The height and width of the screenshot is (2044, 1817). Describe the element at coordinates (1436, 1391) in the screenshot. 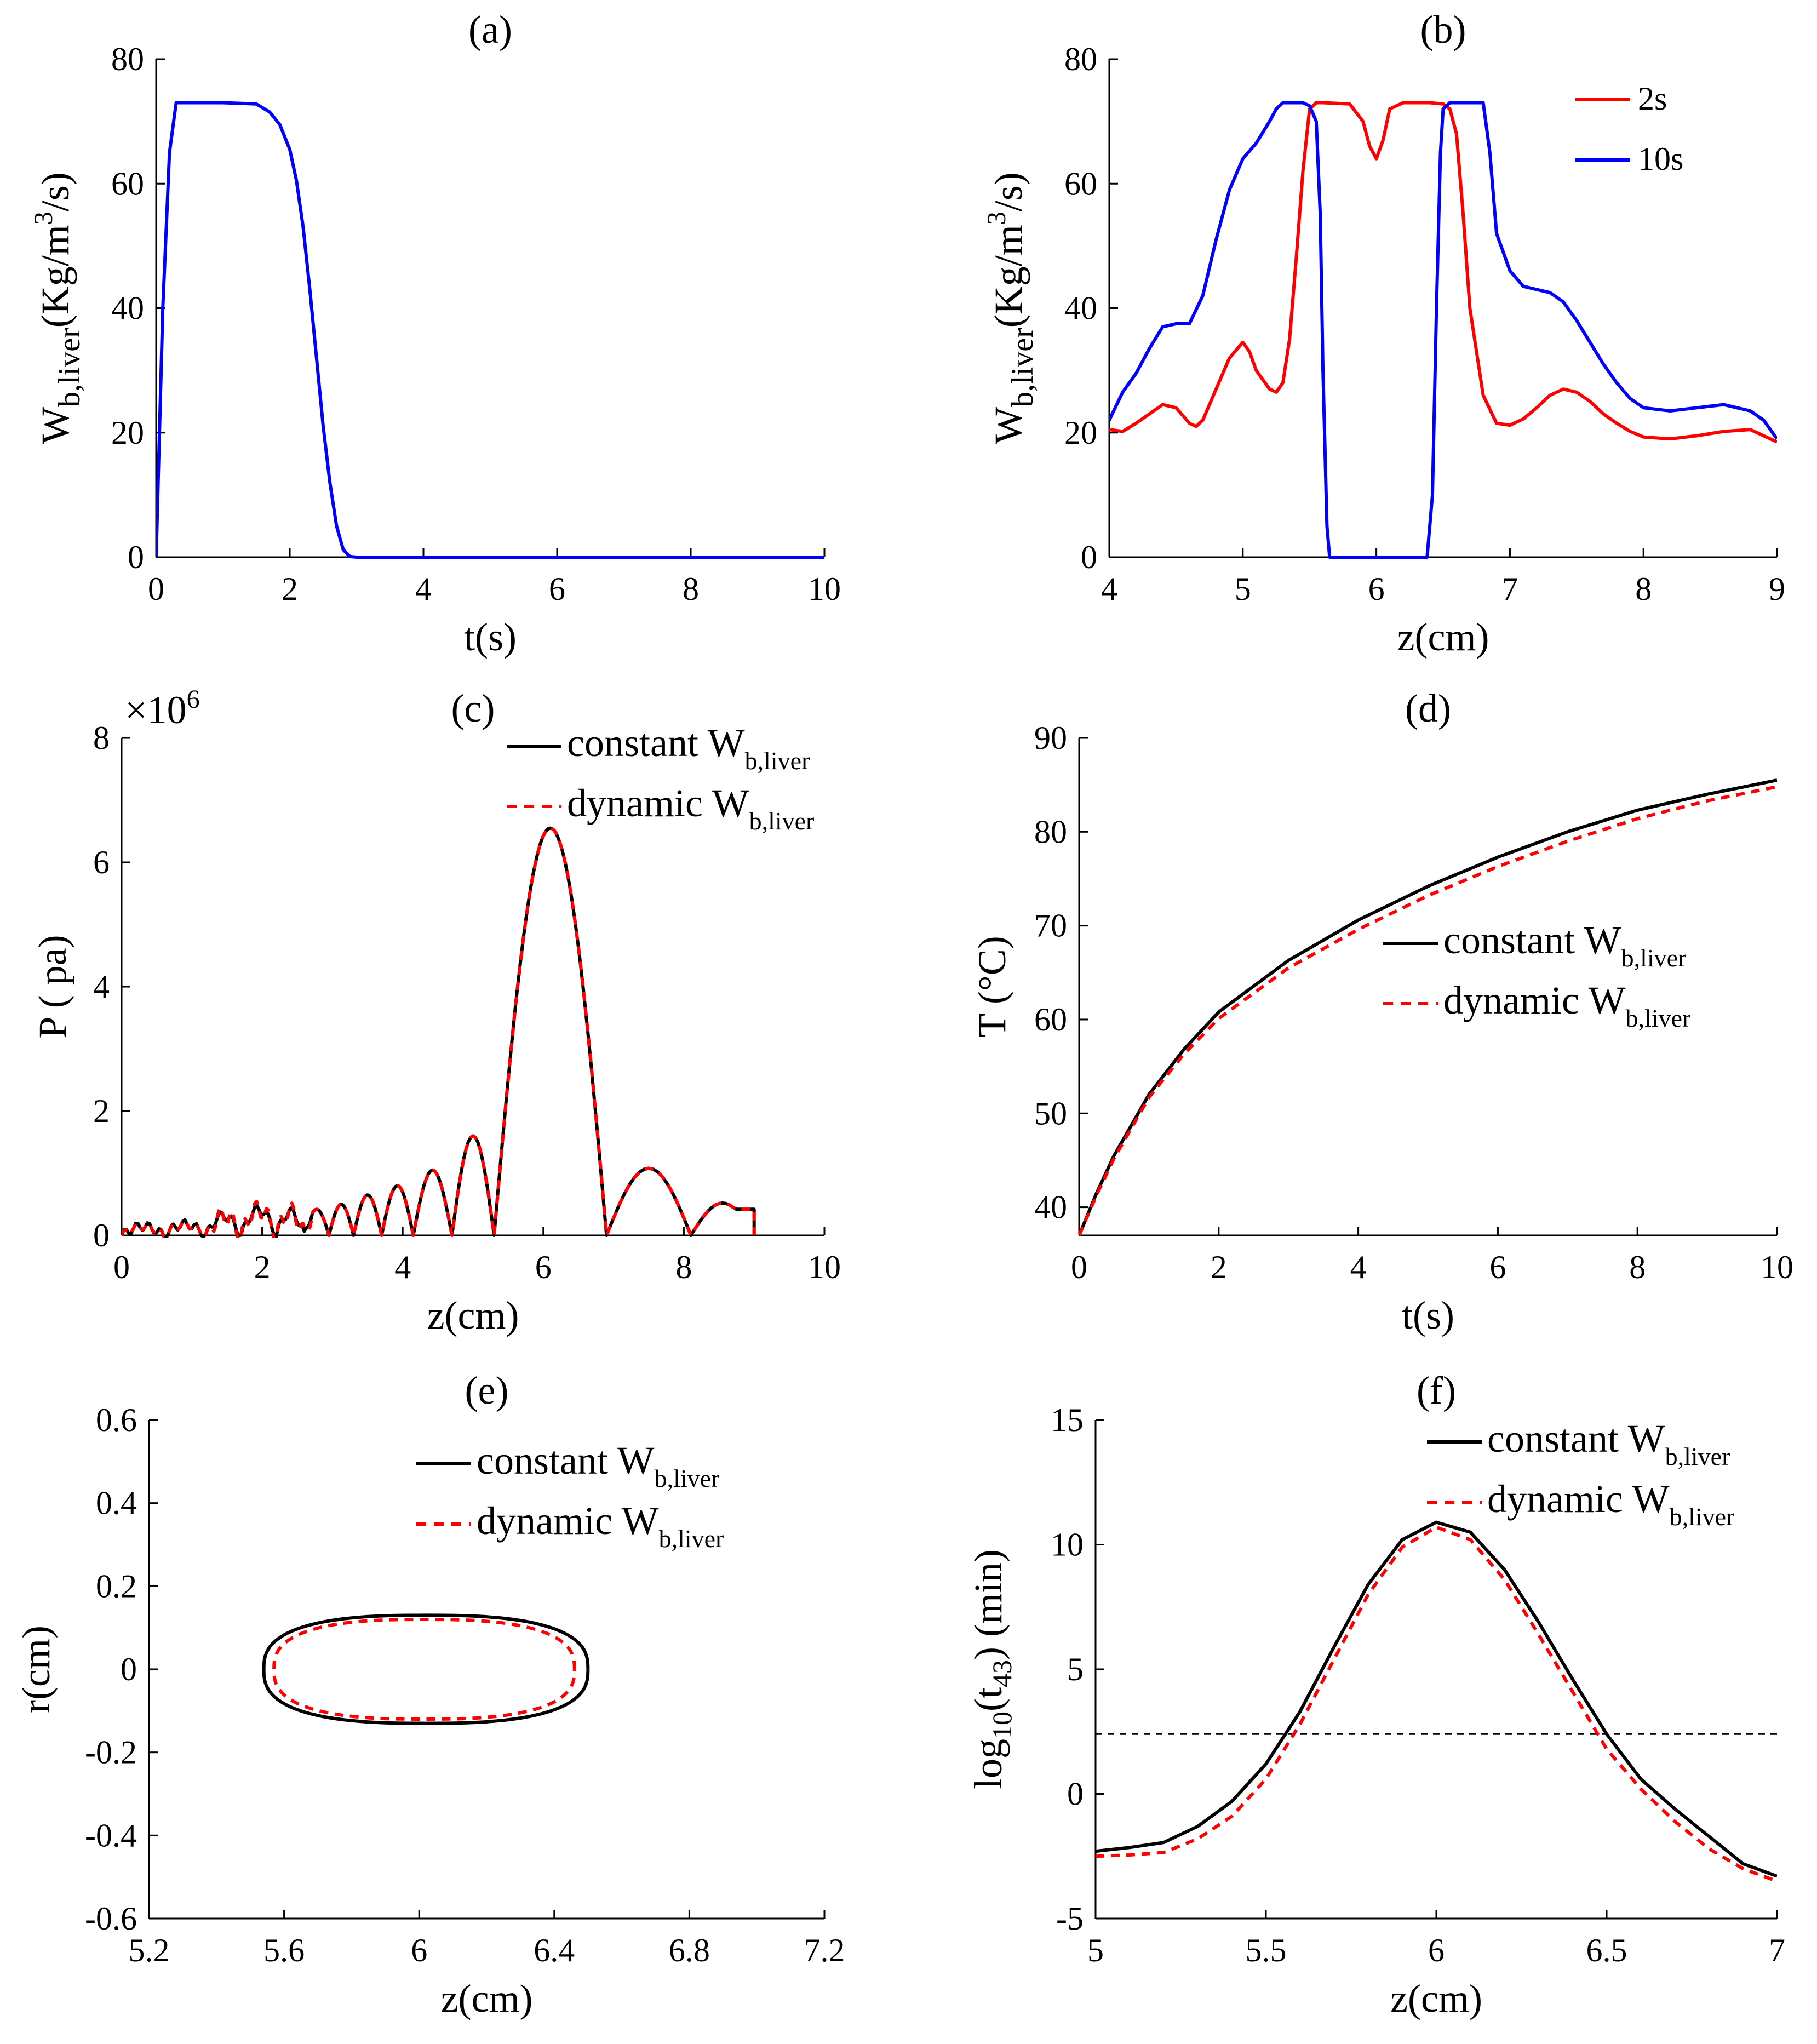

I see `panel-title: (f)` at that location.